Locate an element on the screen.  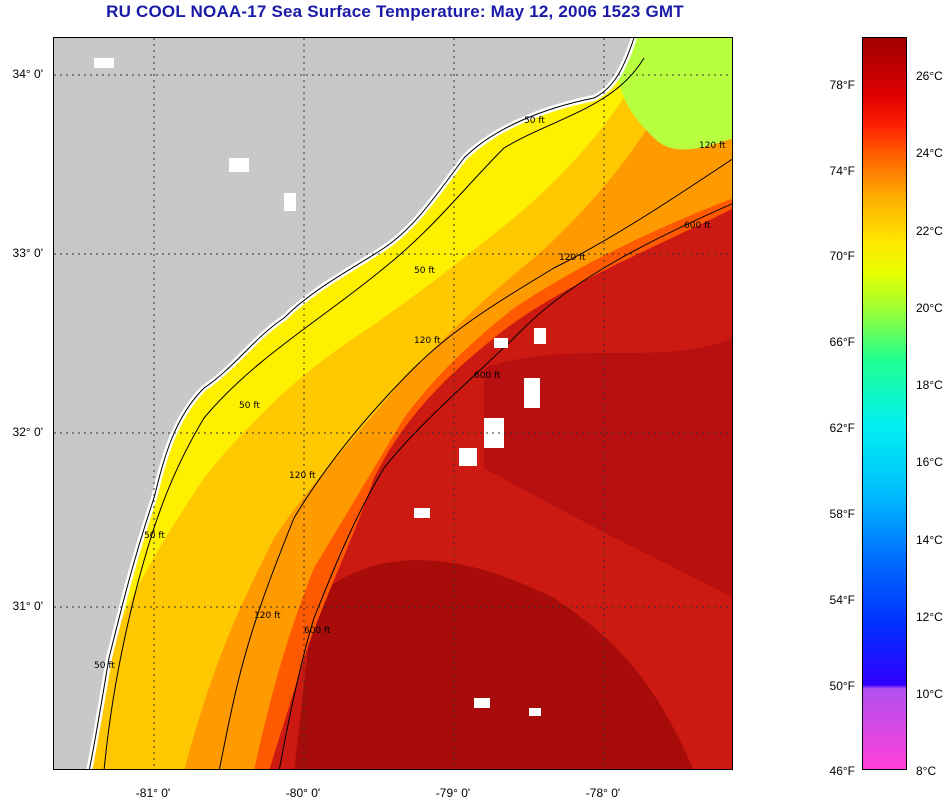
colorbar-f-label: 70°F is located at coordinates (842, 256).